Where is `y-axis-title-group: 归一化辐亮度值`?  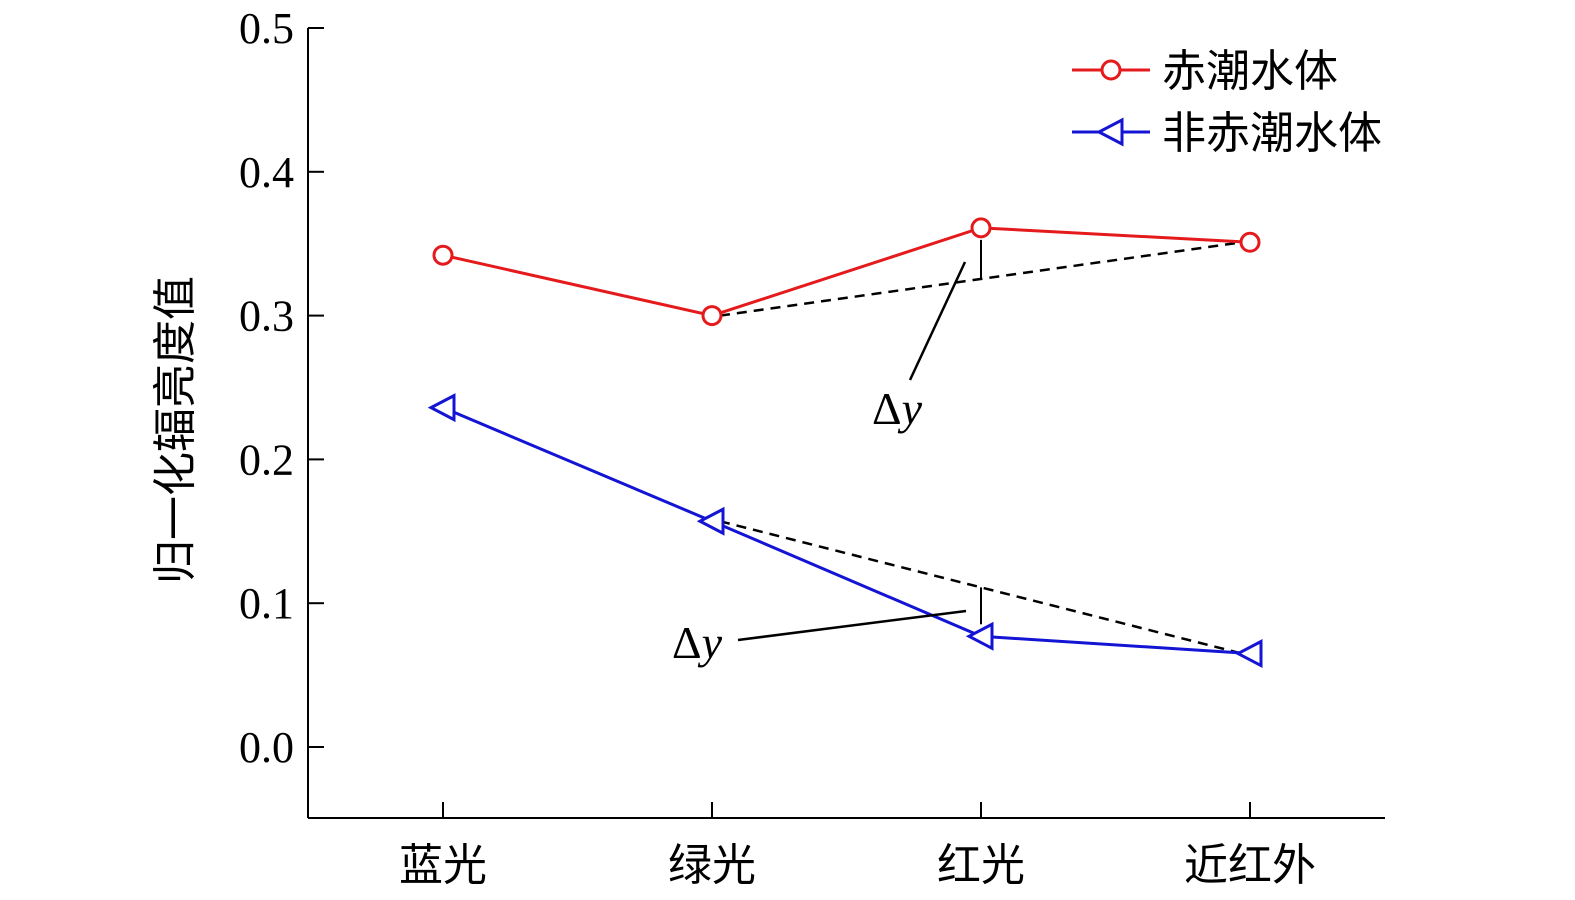
y-axis-title-group: 归一化辐亮度值 is located at coordinates (175, 430).